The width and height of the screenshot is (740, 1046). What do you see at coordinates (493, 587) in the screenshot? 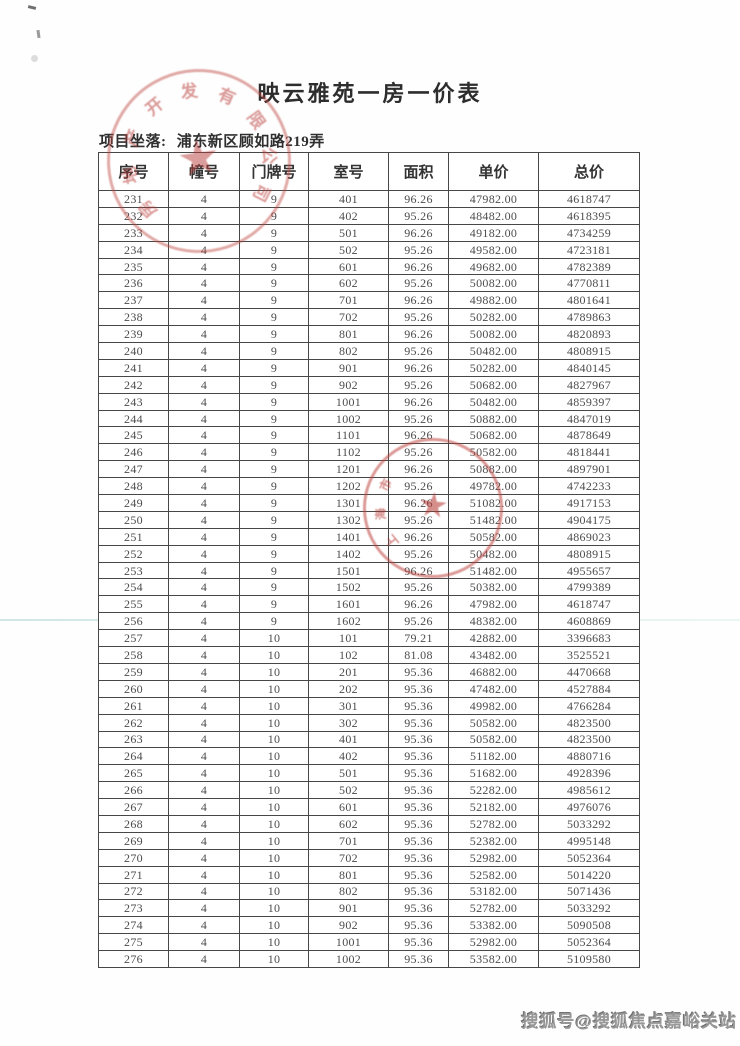
I see `cell: 50382.00` at bounding box center [493, 587].